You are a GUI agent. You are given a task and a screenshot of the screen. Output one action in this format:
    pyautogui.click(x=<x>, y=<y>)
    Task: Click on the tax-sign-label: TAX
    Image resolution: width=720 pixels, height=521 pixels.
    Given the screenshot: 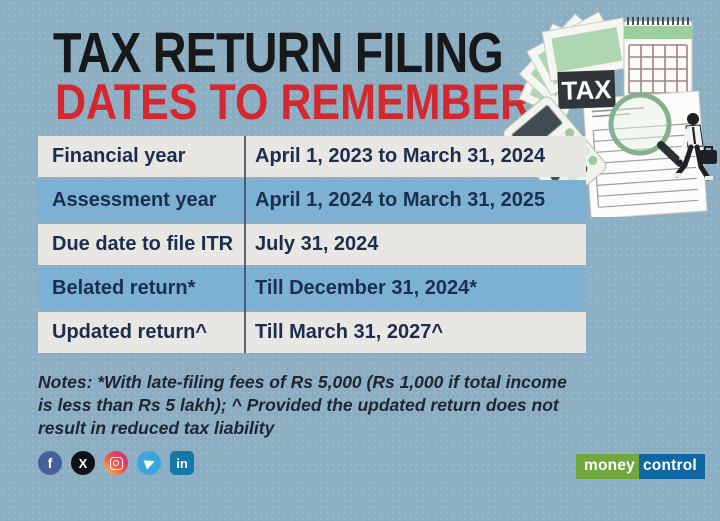 What is the action you would take?
    pyautogui.click(x=587, y=90)
    